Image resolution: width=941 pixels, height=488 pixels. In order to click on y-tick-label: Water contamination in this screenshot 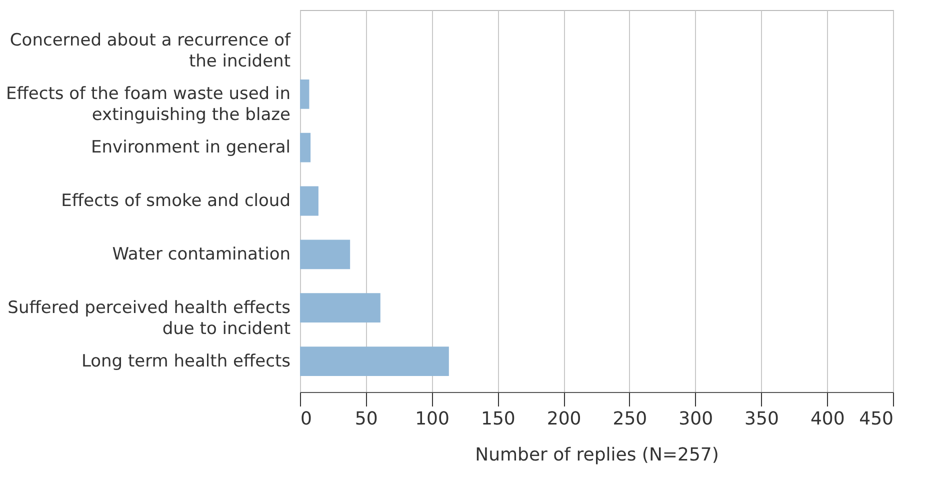, I will do `click(201, 254)`.